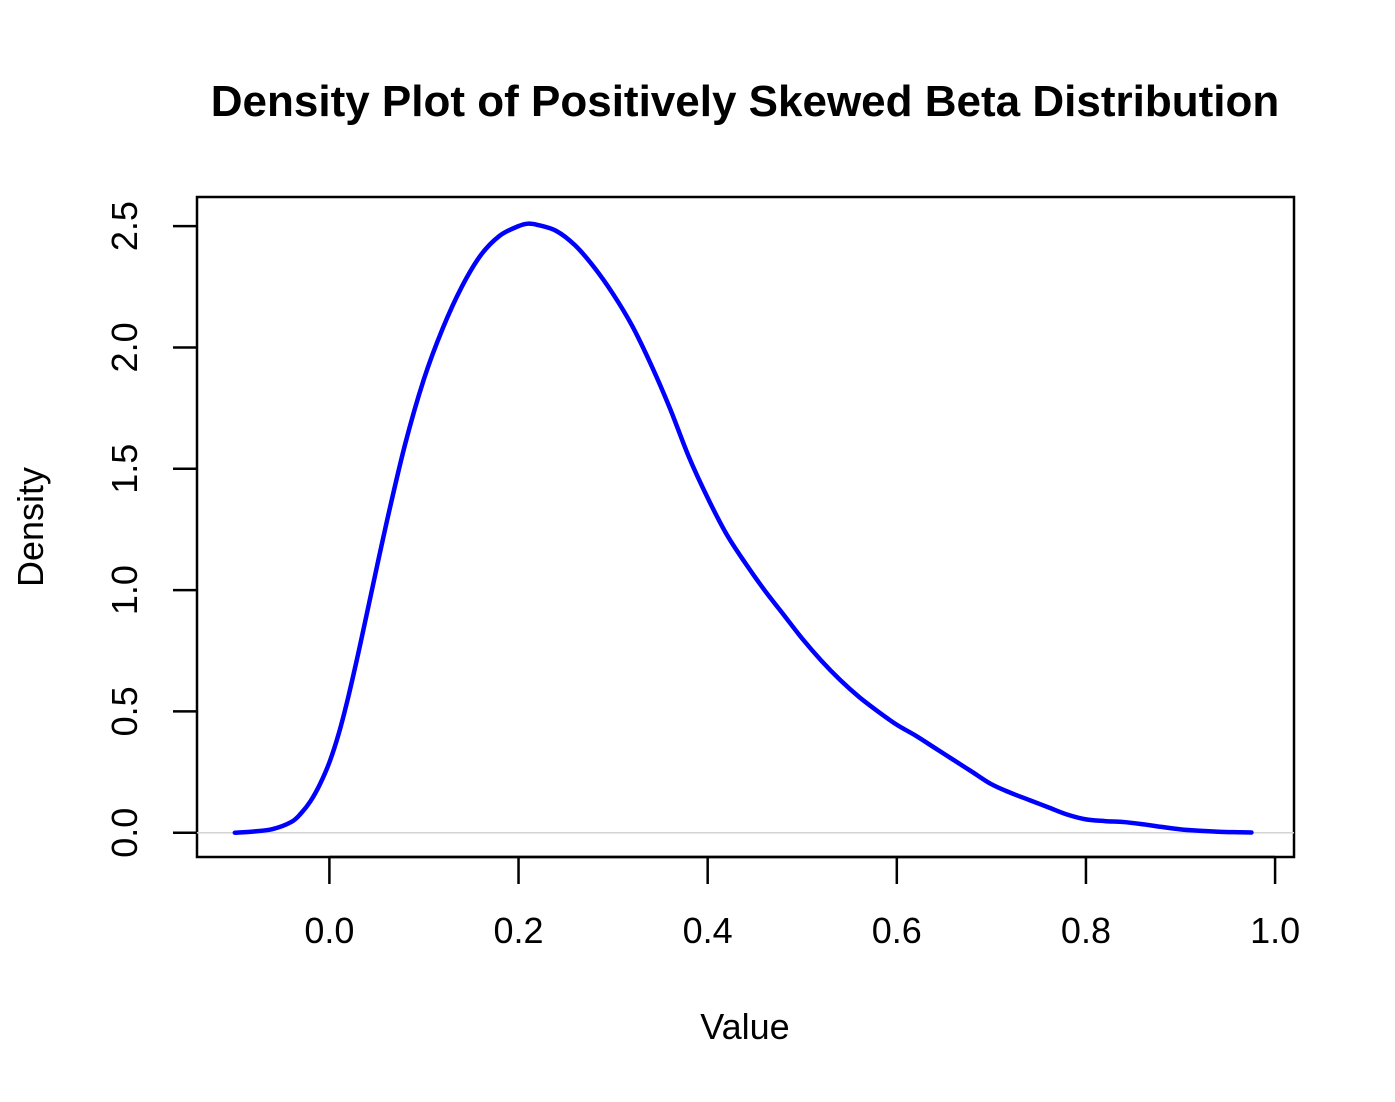 The image size is (1395, 1102). What do you see at coordinates (329, 930) in the screenshot?
I see `x-tick-label: 0.0` at bounding box center [329, 930].